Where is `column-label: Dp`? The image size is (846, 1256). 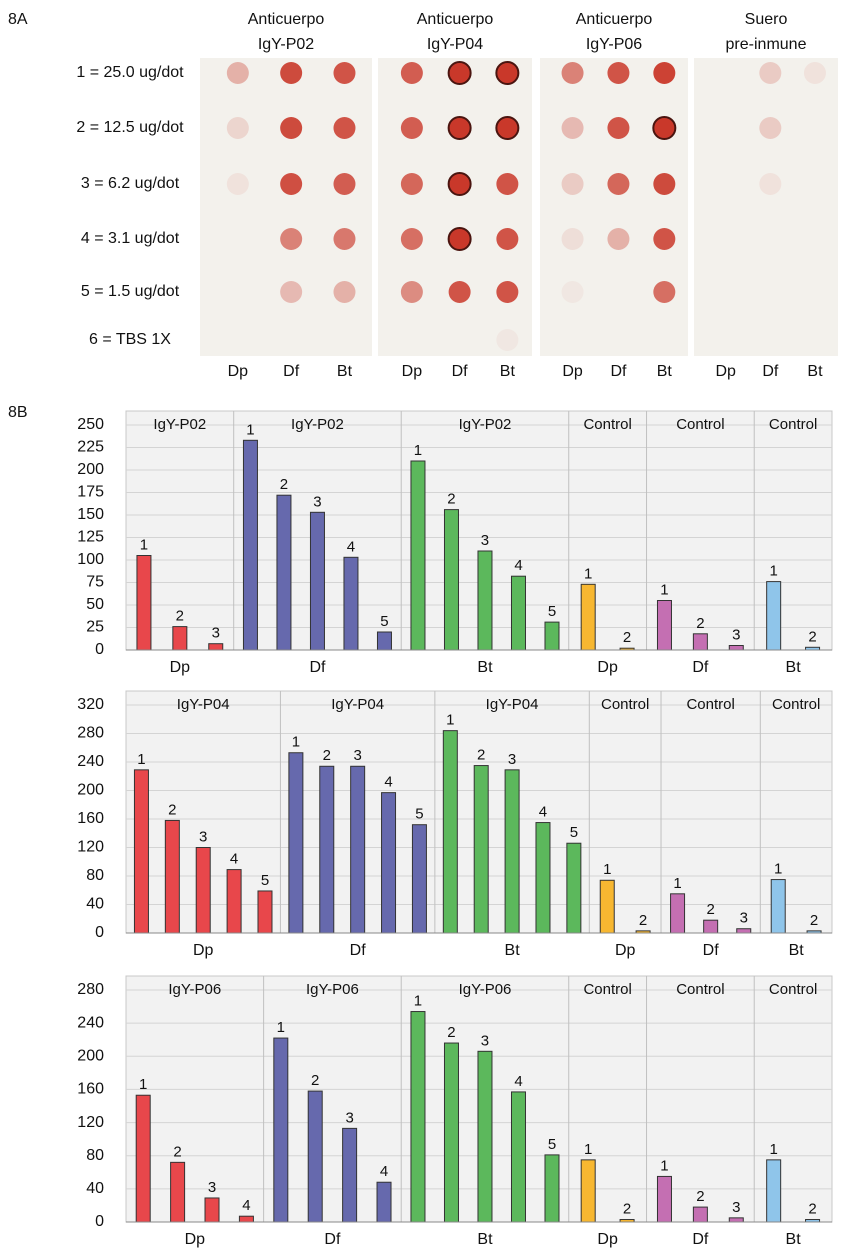 column-label: Dp is located at coordinates (725, 371).